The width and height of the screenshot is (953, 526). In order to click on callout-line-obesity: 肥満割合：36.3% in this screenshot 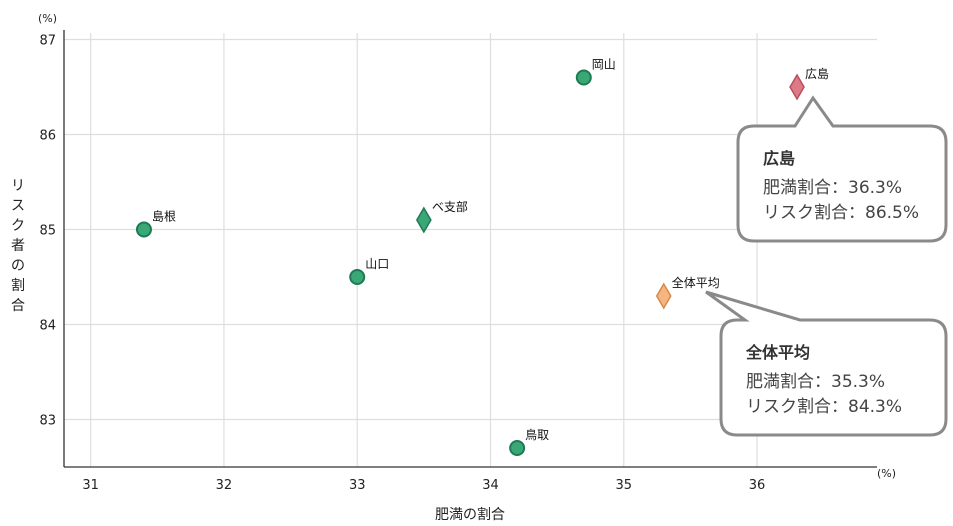, I will do `click(832, 188)`.